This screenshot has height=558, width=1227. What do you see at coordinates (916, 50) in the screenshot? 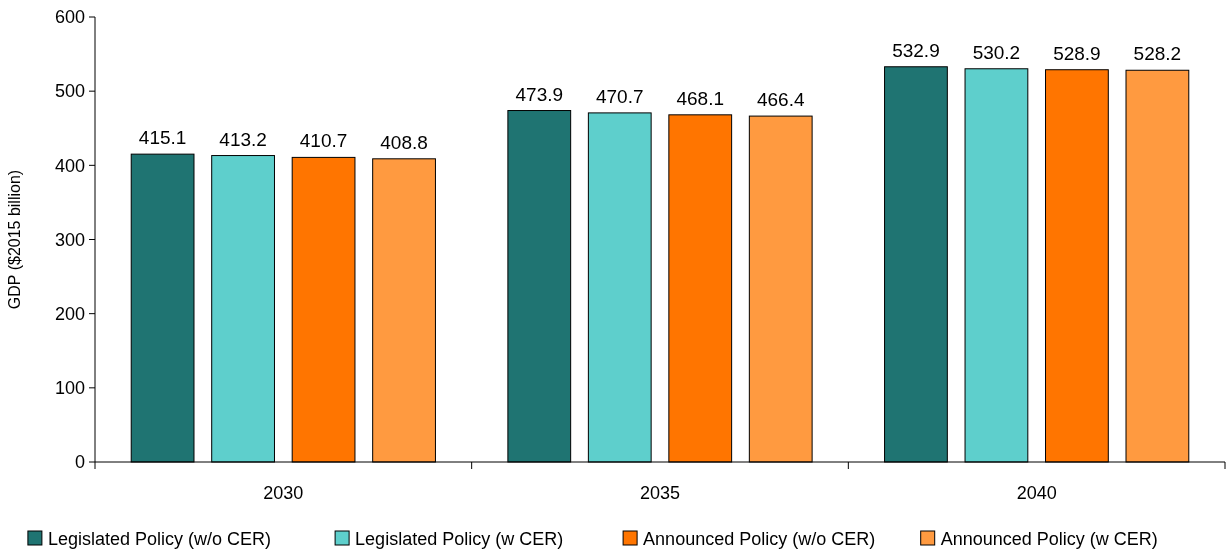
I see `data-label: 532.9` at bounding box center [916, 50].